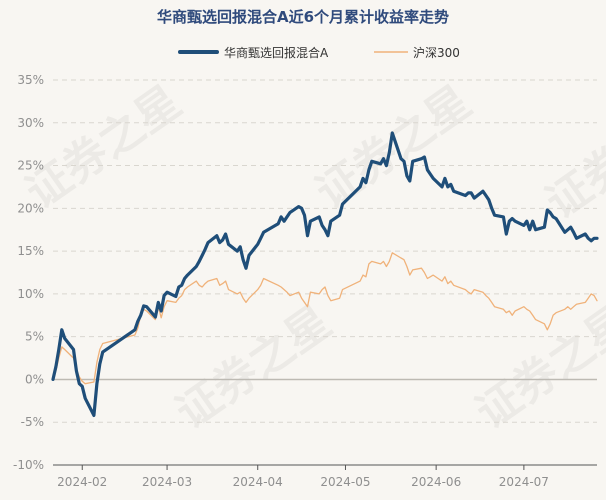  I want to click on legend: 华商甄选回报混合A 沪深300, so click(319, 52).